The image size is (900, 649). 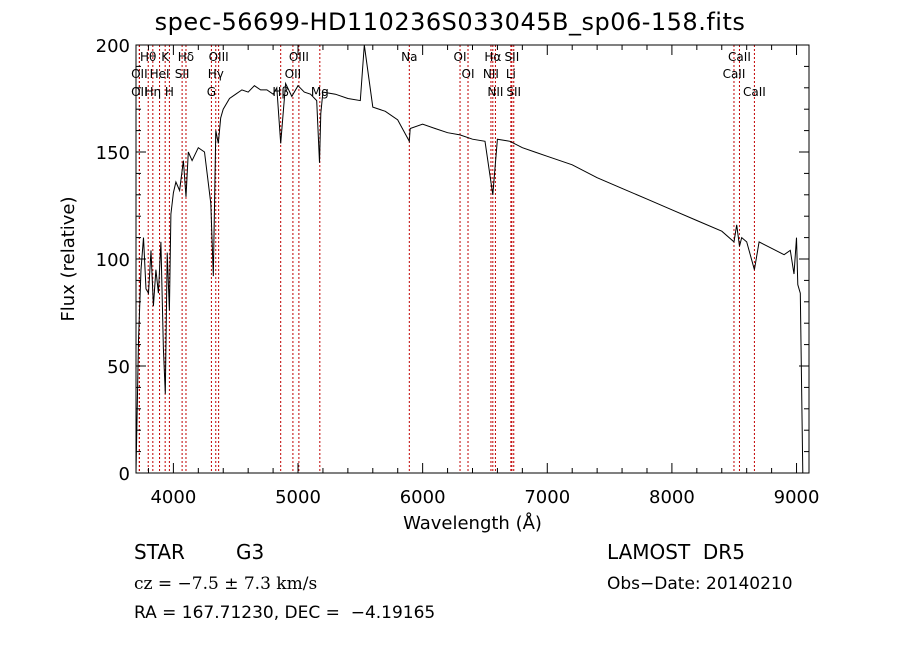 I want to click on observation-date: Obs−Date: 20140210, so click(x=700, y=584).